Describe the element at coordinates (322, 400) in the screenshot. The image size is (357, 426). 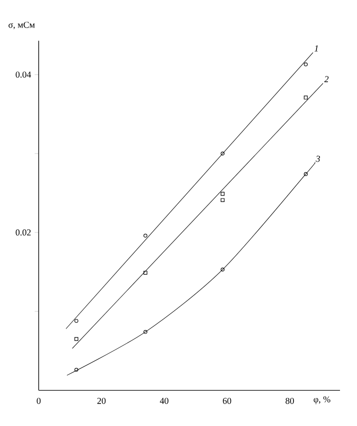
I see `x-axis-title: φ, %` at that location.